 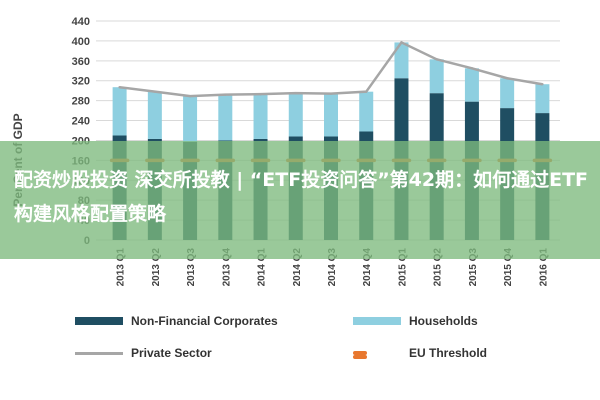 I want to click on legend-item-private-sector: Private Sector, so click(x=143, y=353).